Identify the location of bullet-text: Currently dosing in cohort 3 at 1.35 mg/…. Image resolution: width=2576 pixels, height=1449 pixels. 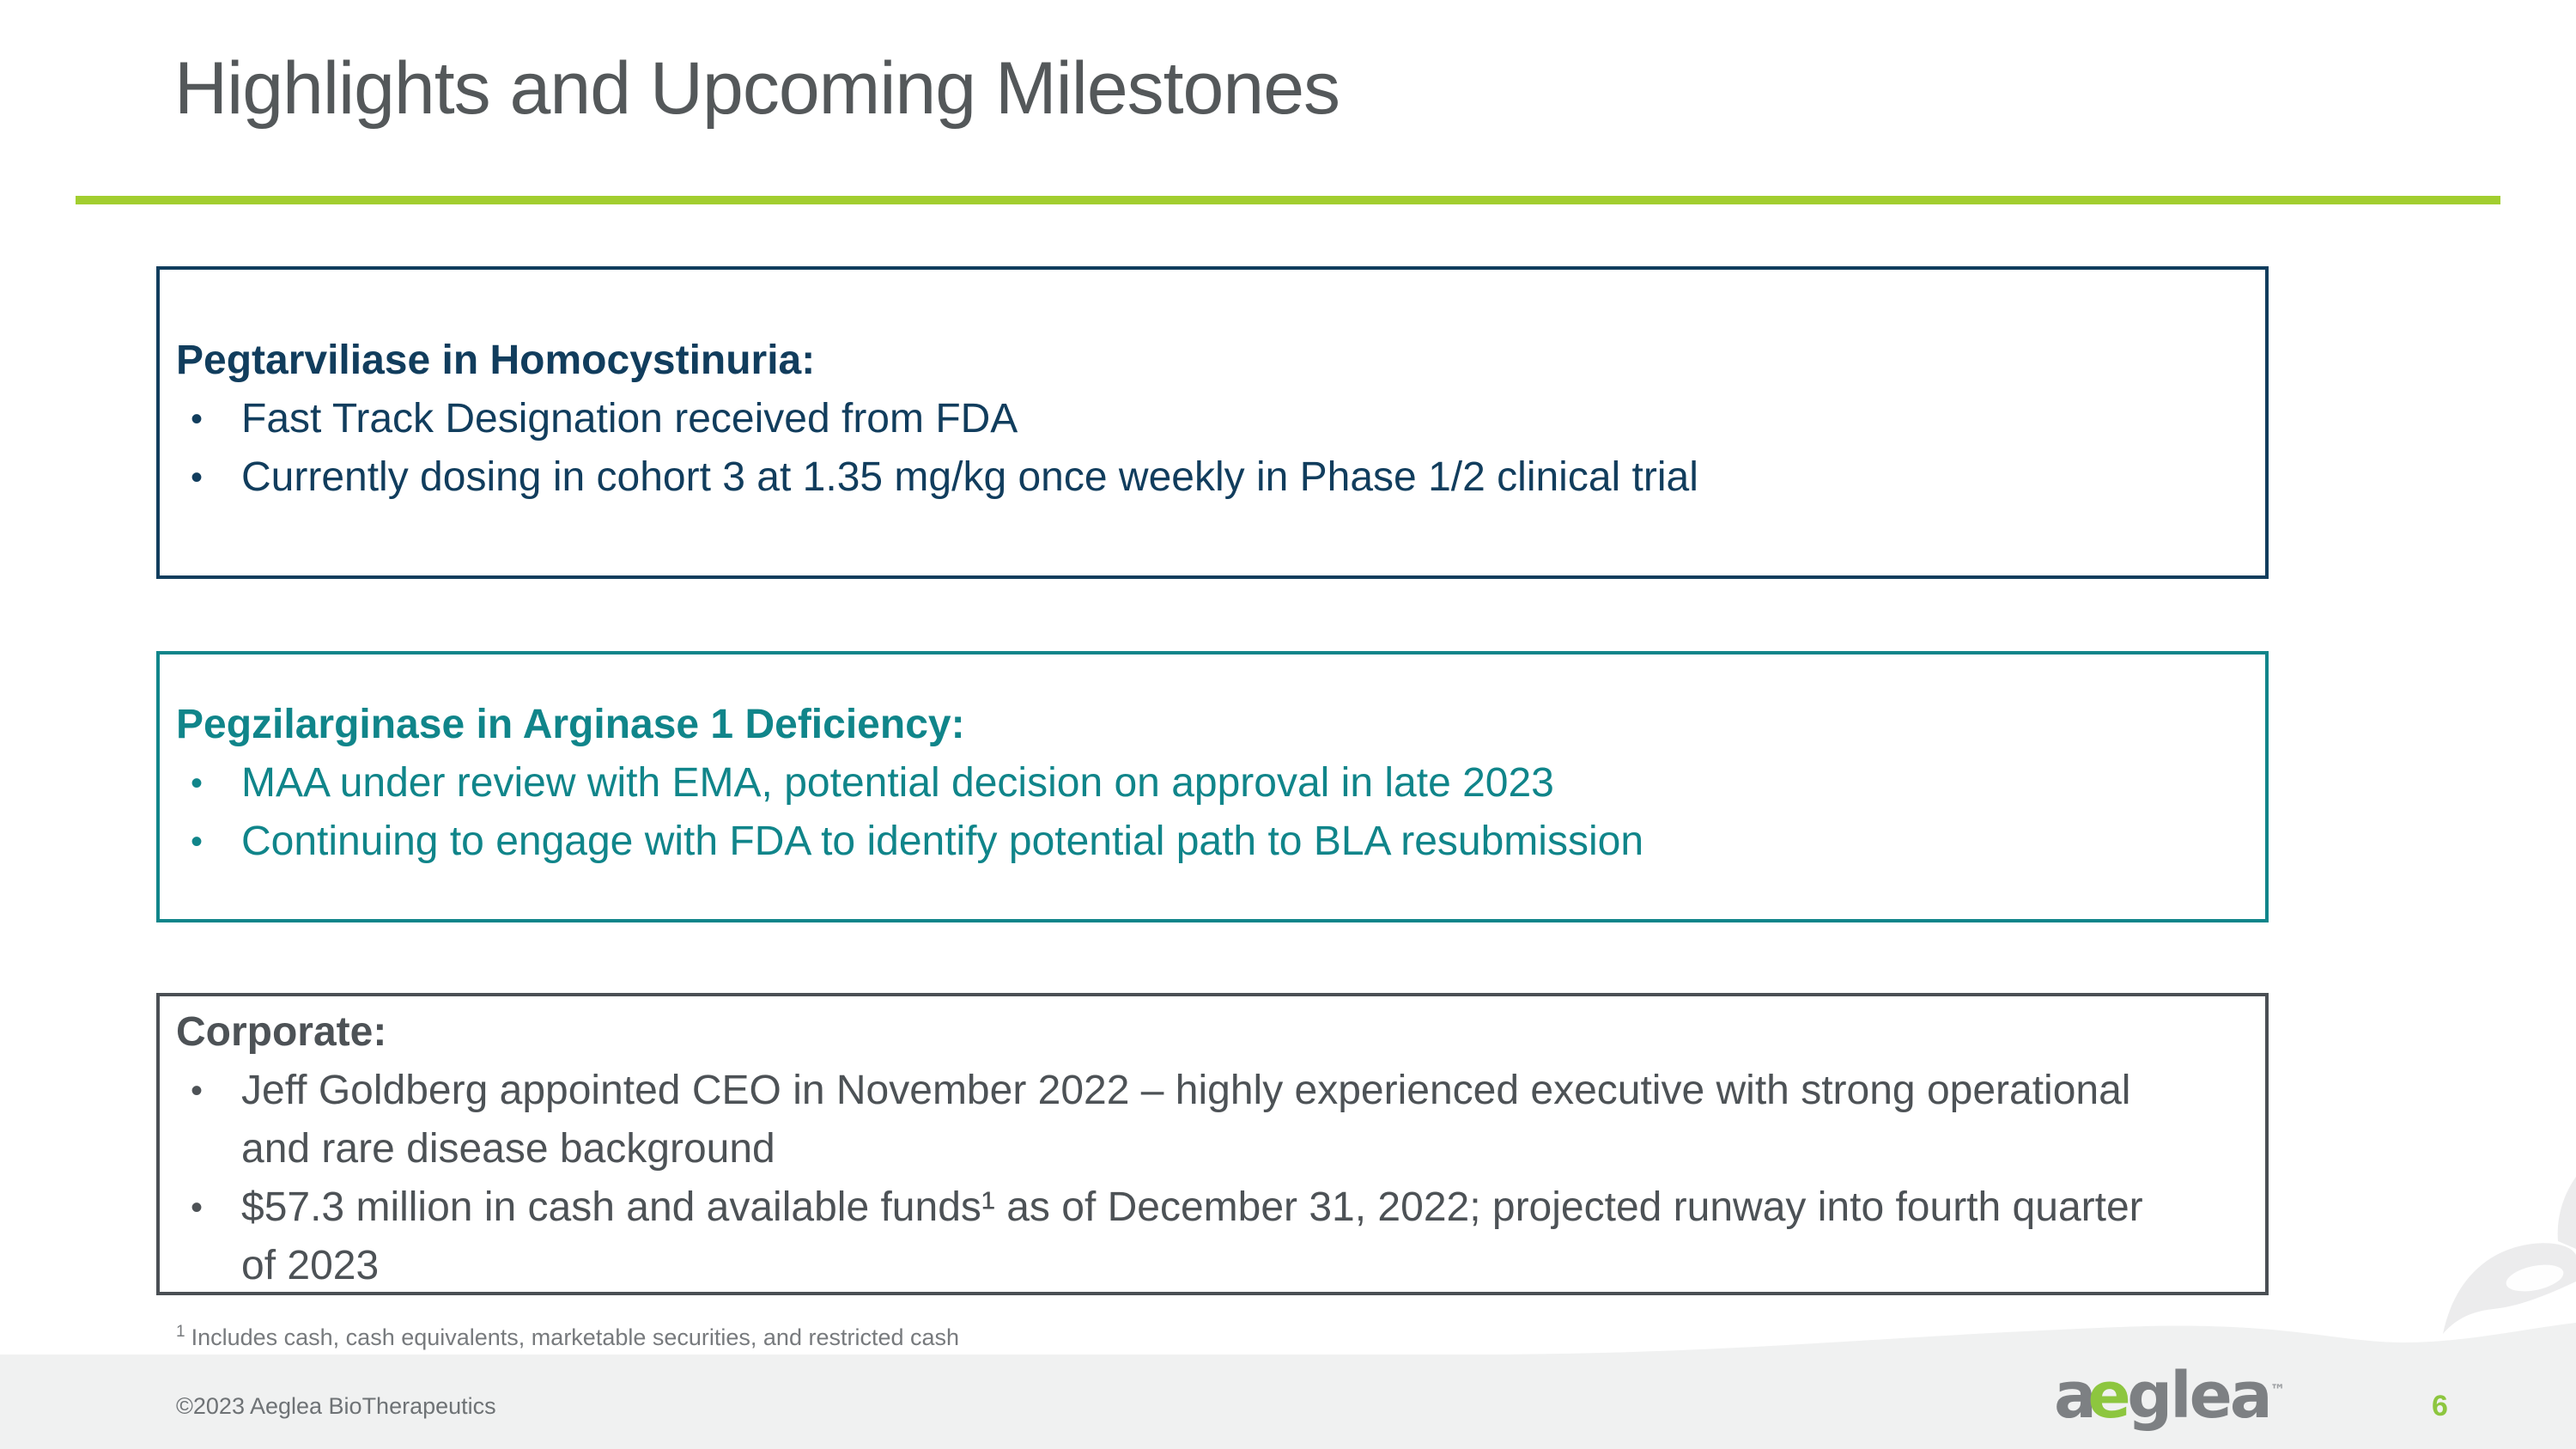
(969, 477).